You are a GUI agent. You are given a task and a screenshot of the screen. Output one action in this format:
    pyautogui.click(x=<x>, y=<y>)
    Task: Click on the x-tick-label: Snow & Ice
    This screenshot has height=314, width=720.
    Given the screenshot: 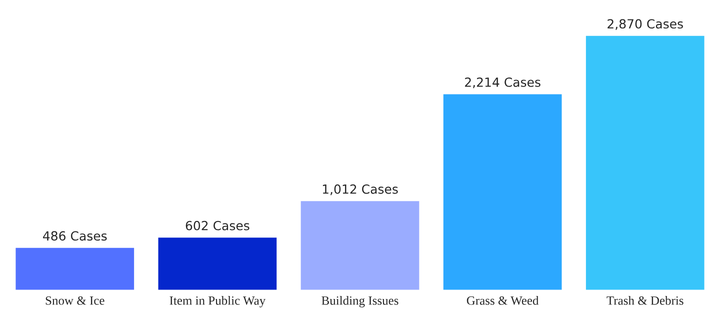 What is the action you would take?
    pyautogui.click(x=75, y=300)
    